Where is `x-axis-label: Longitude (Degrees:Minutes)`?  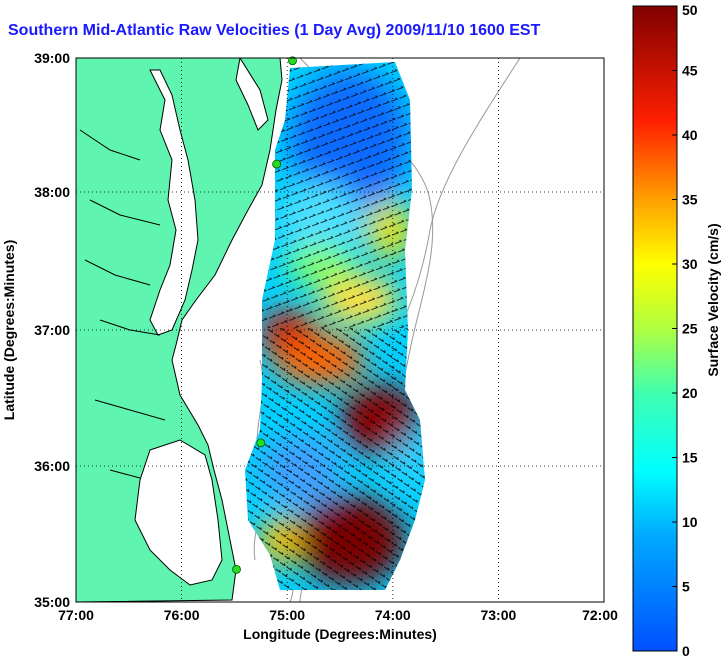
x-axis-label: Longitude (Degrees:Minutes) is located at coordinates (340, 634).